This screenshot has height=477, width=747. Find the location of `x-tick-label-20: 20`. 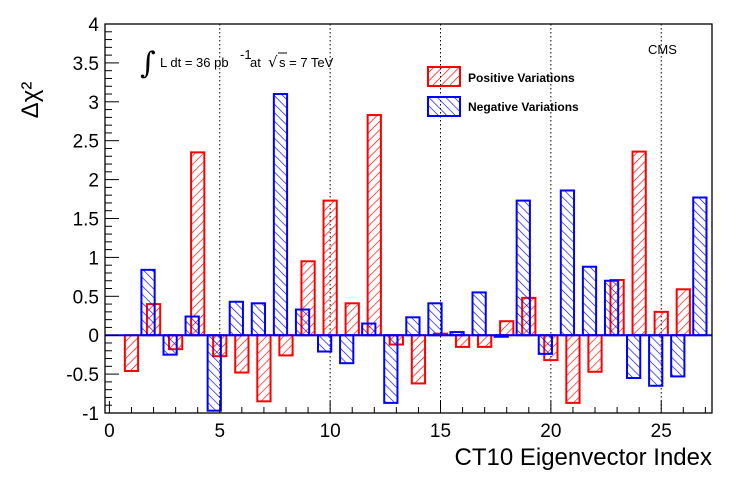

x-tick-label-20: 20 is located at coordinates (550, 431).